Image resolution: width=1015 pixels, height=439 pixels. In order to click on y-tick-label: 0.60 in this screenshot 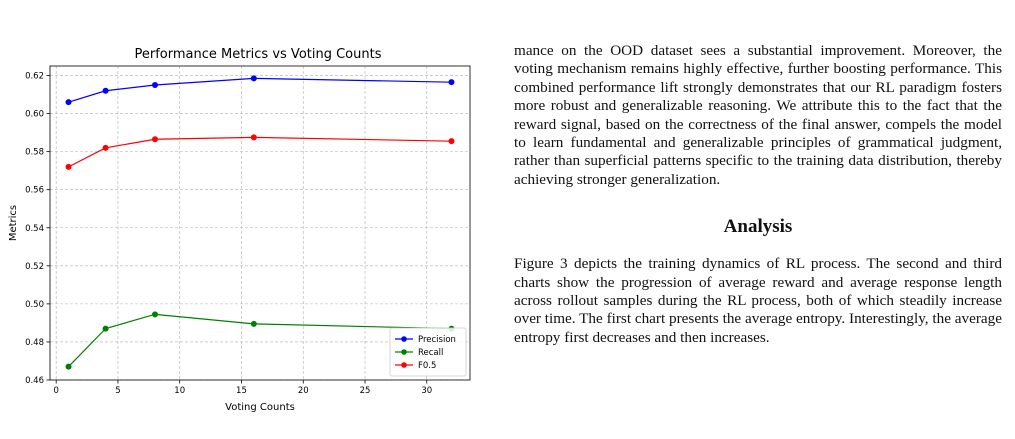, I will do `click(34, 115)`.